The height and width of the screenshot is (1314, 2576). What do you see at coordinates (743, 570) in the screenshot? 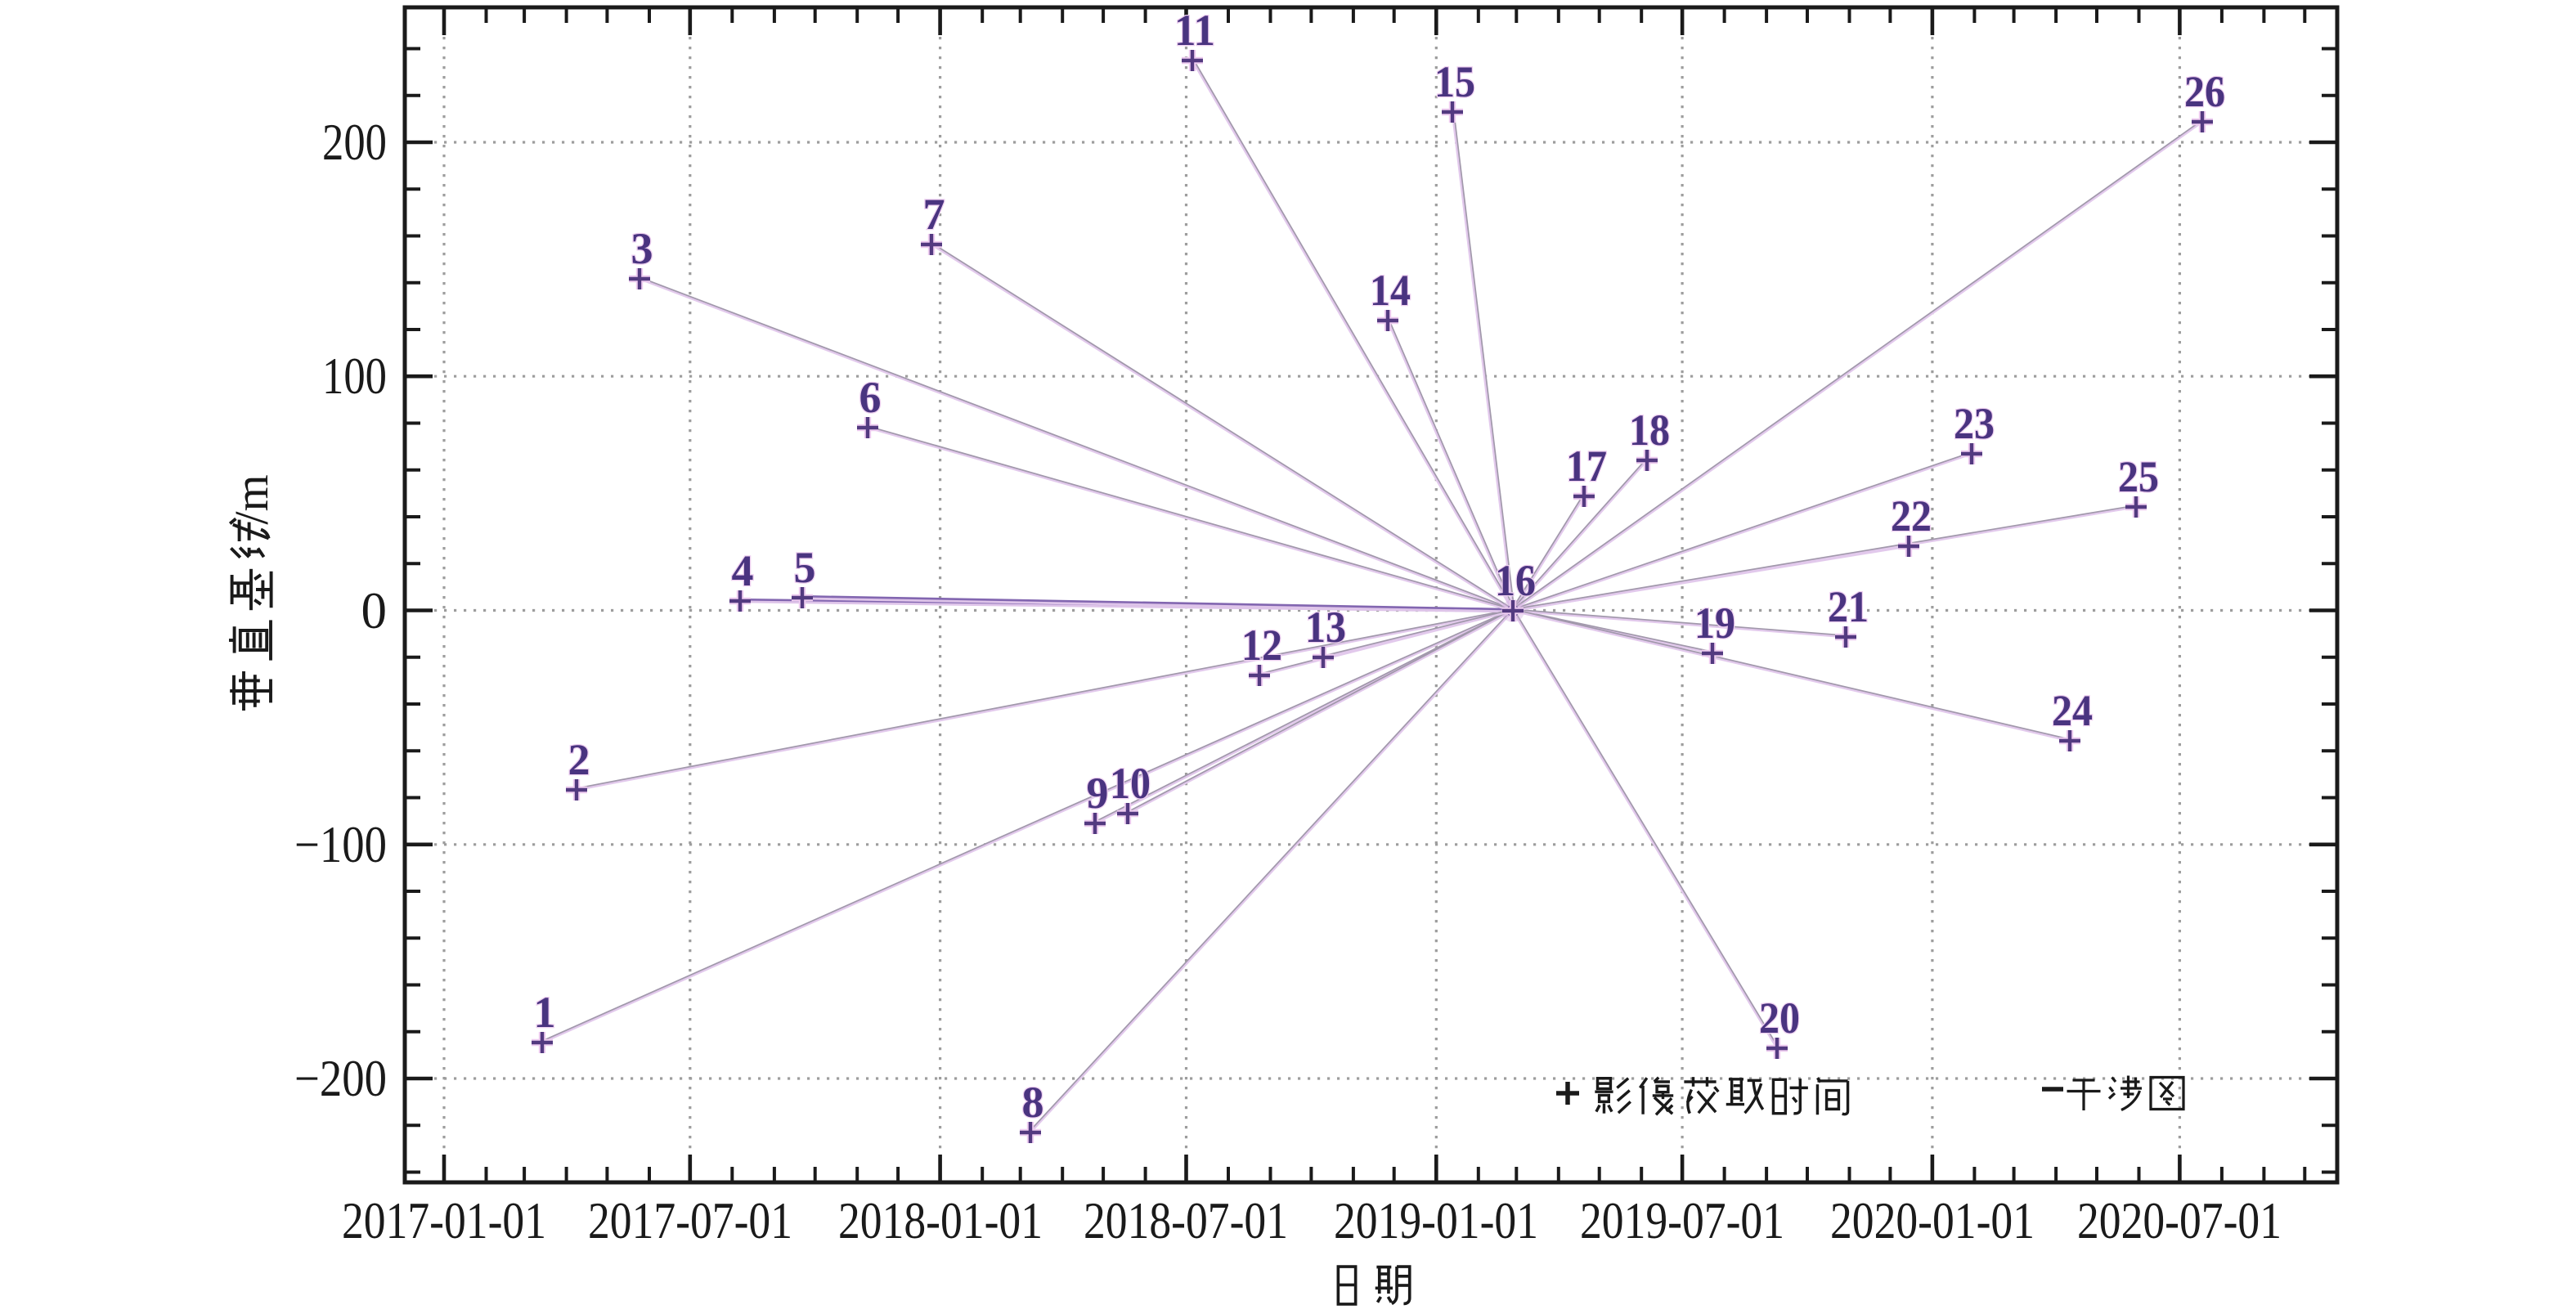
I see `svg-text: 4` at bounding box center [743, 570].